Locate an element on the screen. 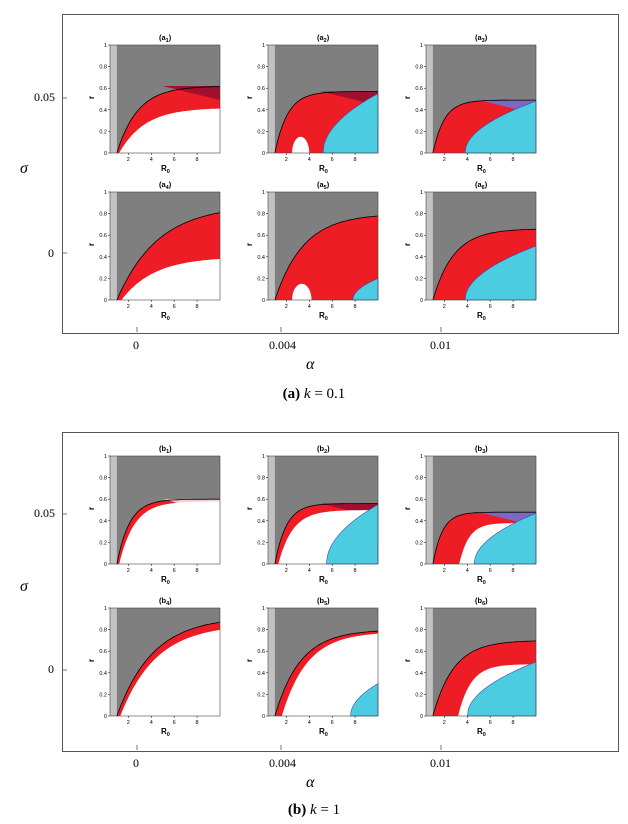 The height and width of the screenshot is (824, 628). panel-a-4: 0 0.2 0.4 0.6 0.8 1 2 4 6 8 R0 r (a4) is located at coordinates (154, 251).